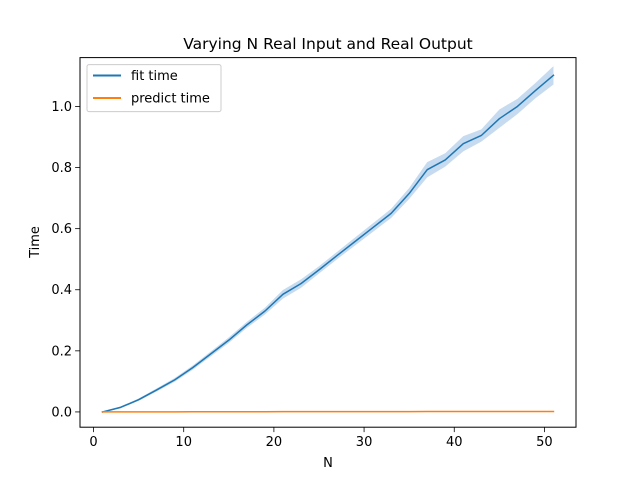 The width and height of the screenshot is (640, 480). Describe the element at coordinates (364, 442) in the screenshot. I see `x-tick-label: 30` at that location.